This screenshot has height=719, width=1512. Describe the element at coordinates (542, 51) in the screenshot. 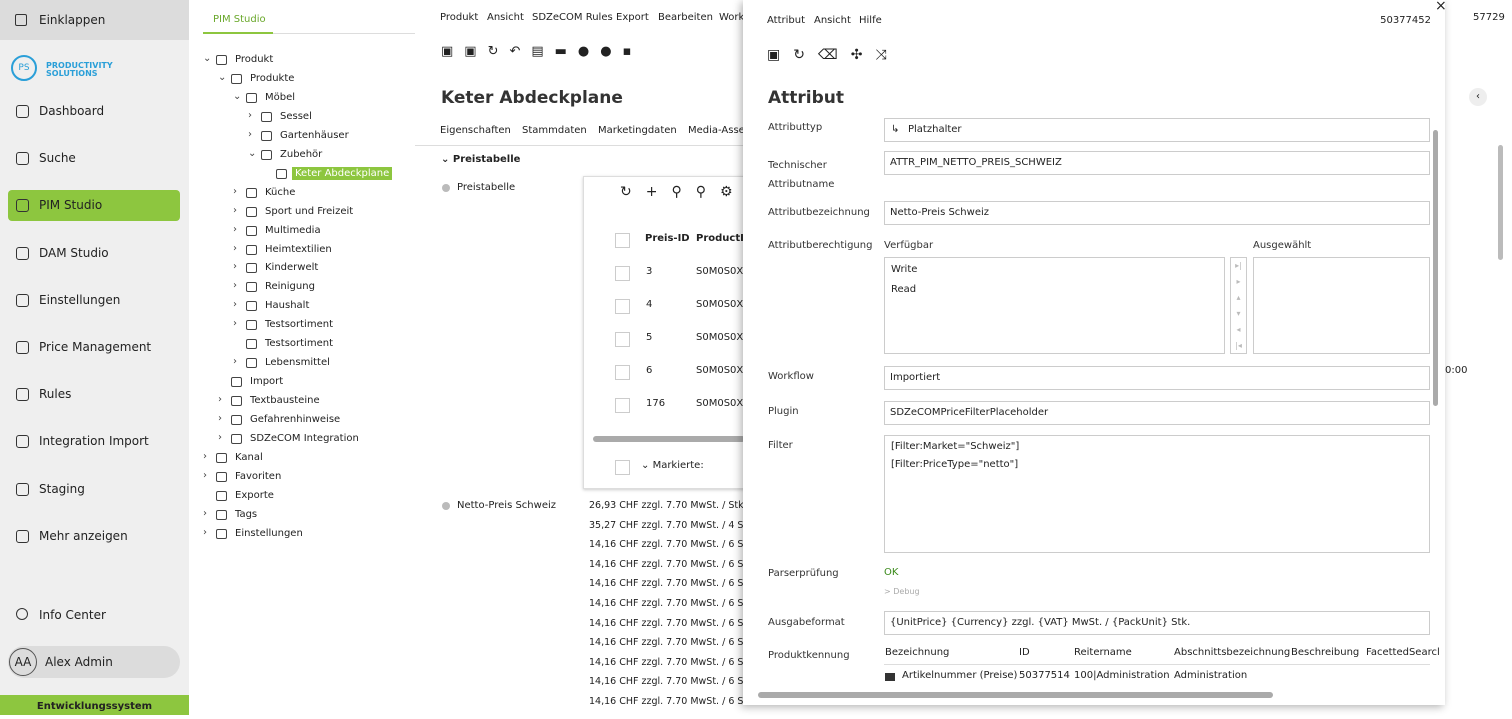

I see `toolbar: ▣▣↻↶▤▬●●▪` at that location.